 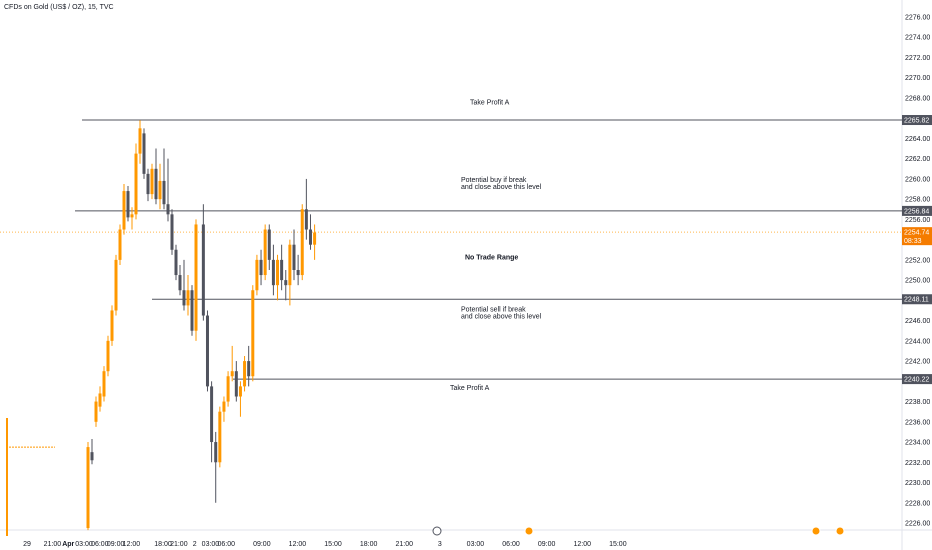 I want to click on y-tick-label: 2274.00, so click(x=917, y=38).